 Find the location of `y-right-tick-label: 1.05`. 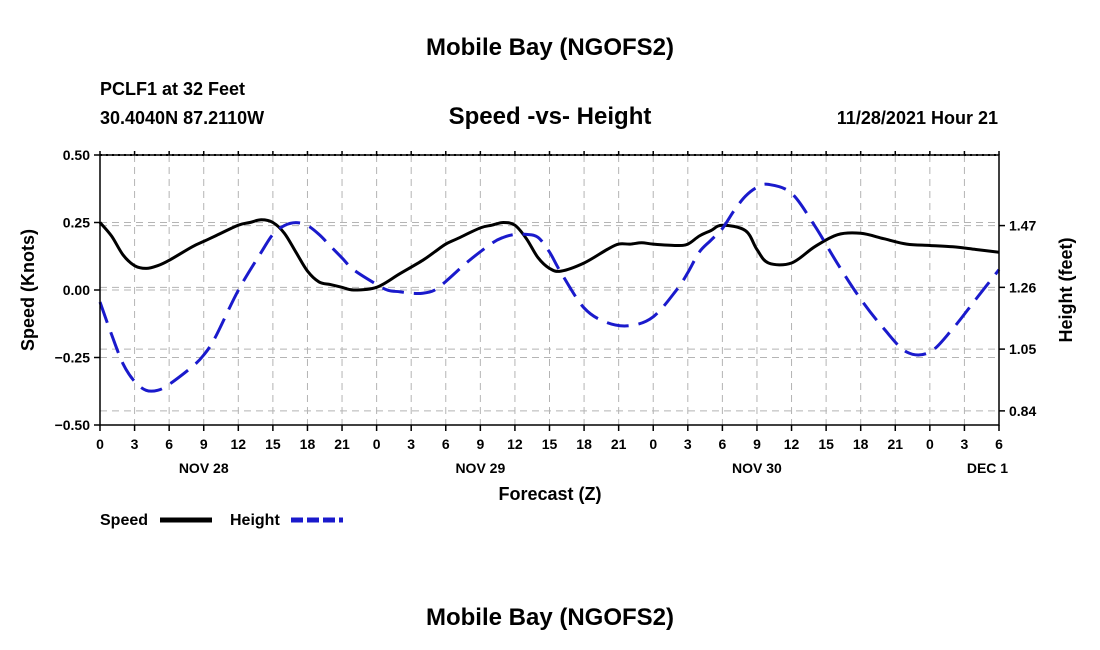

y-right-tick-label: 1.05 is located at coordinates (1022, 349).